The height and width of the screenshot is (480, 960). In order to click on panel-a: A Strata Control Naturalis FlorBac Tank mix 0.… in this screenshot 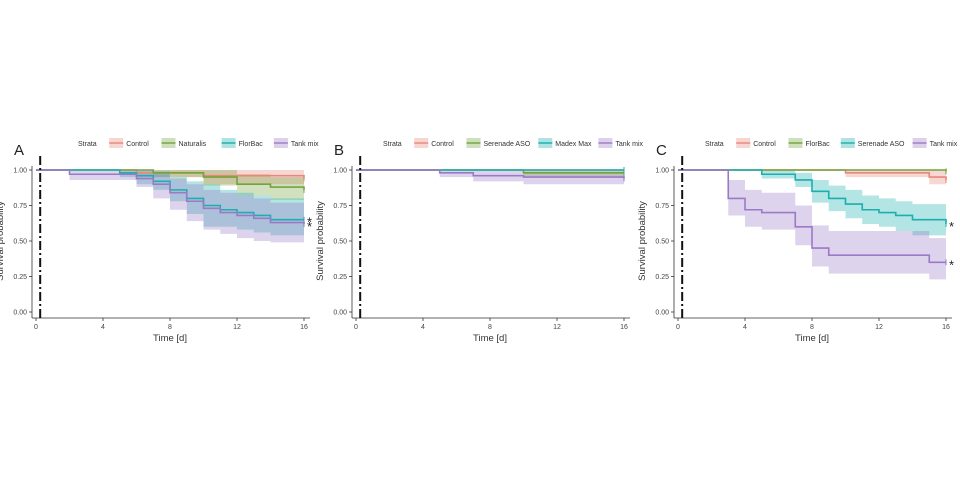, I will do `click(159, 241)`.